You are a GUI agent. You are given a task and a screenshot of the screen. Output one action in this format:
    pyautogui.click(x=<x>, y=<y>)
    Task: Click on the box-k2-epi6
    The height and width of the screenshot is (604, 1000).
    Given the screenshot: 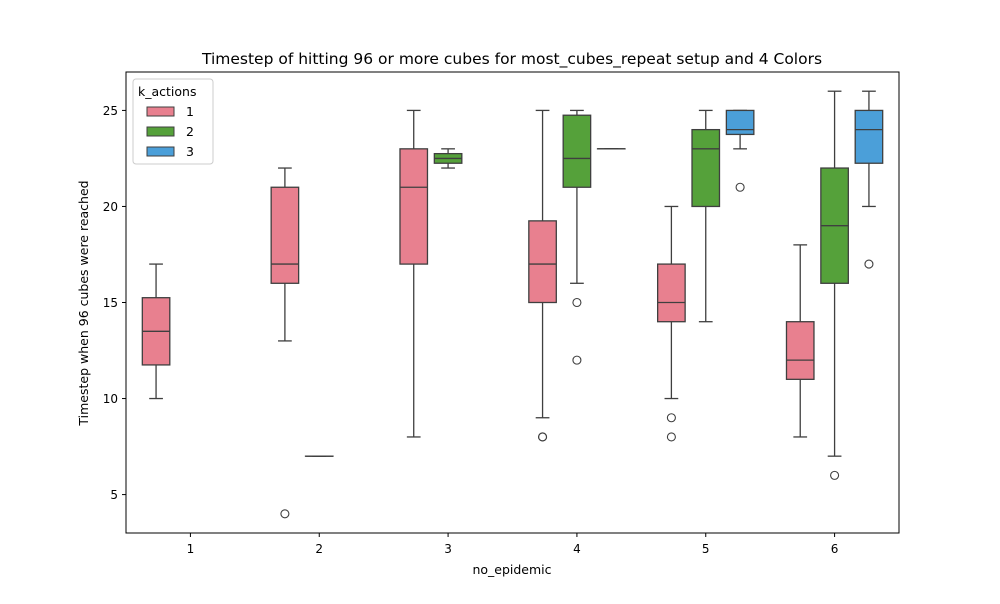 What is the action you would take?
    pyautogui.click(x=834, y=285)
    